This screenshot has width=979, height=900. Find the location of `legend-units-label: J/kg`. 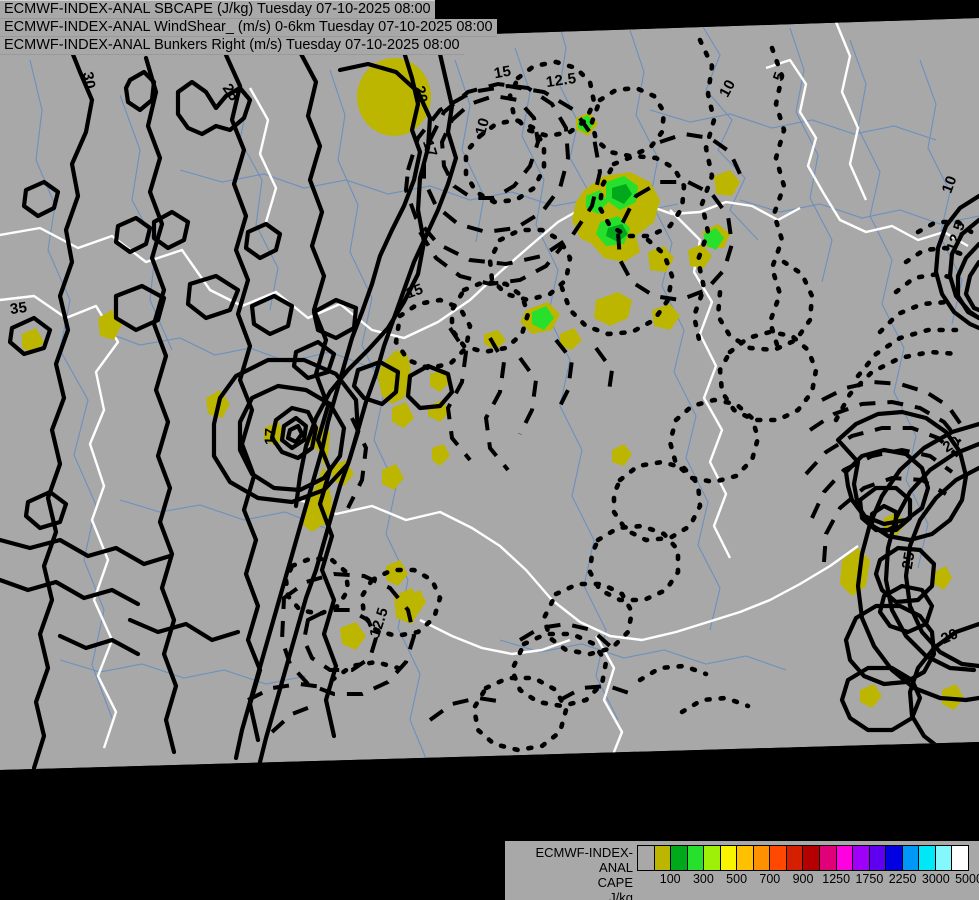

legend-units-label: J/kg is located at coordinates (621, 895).